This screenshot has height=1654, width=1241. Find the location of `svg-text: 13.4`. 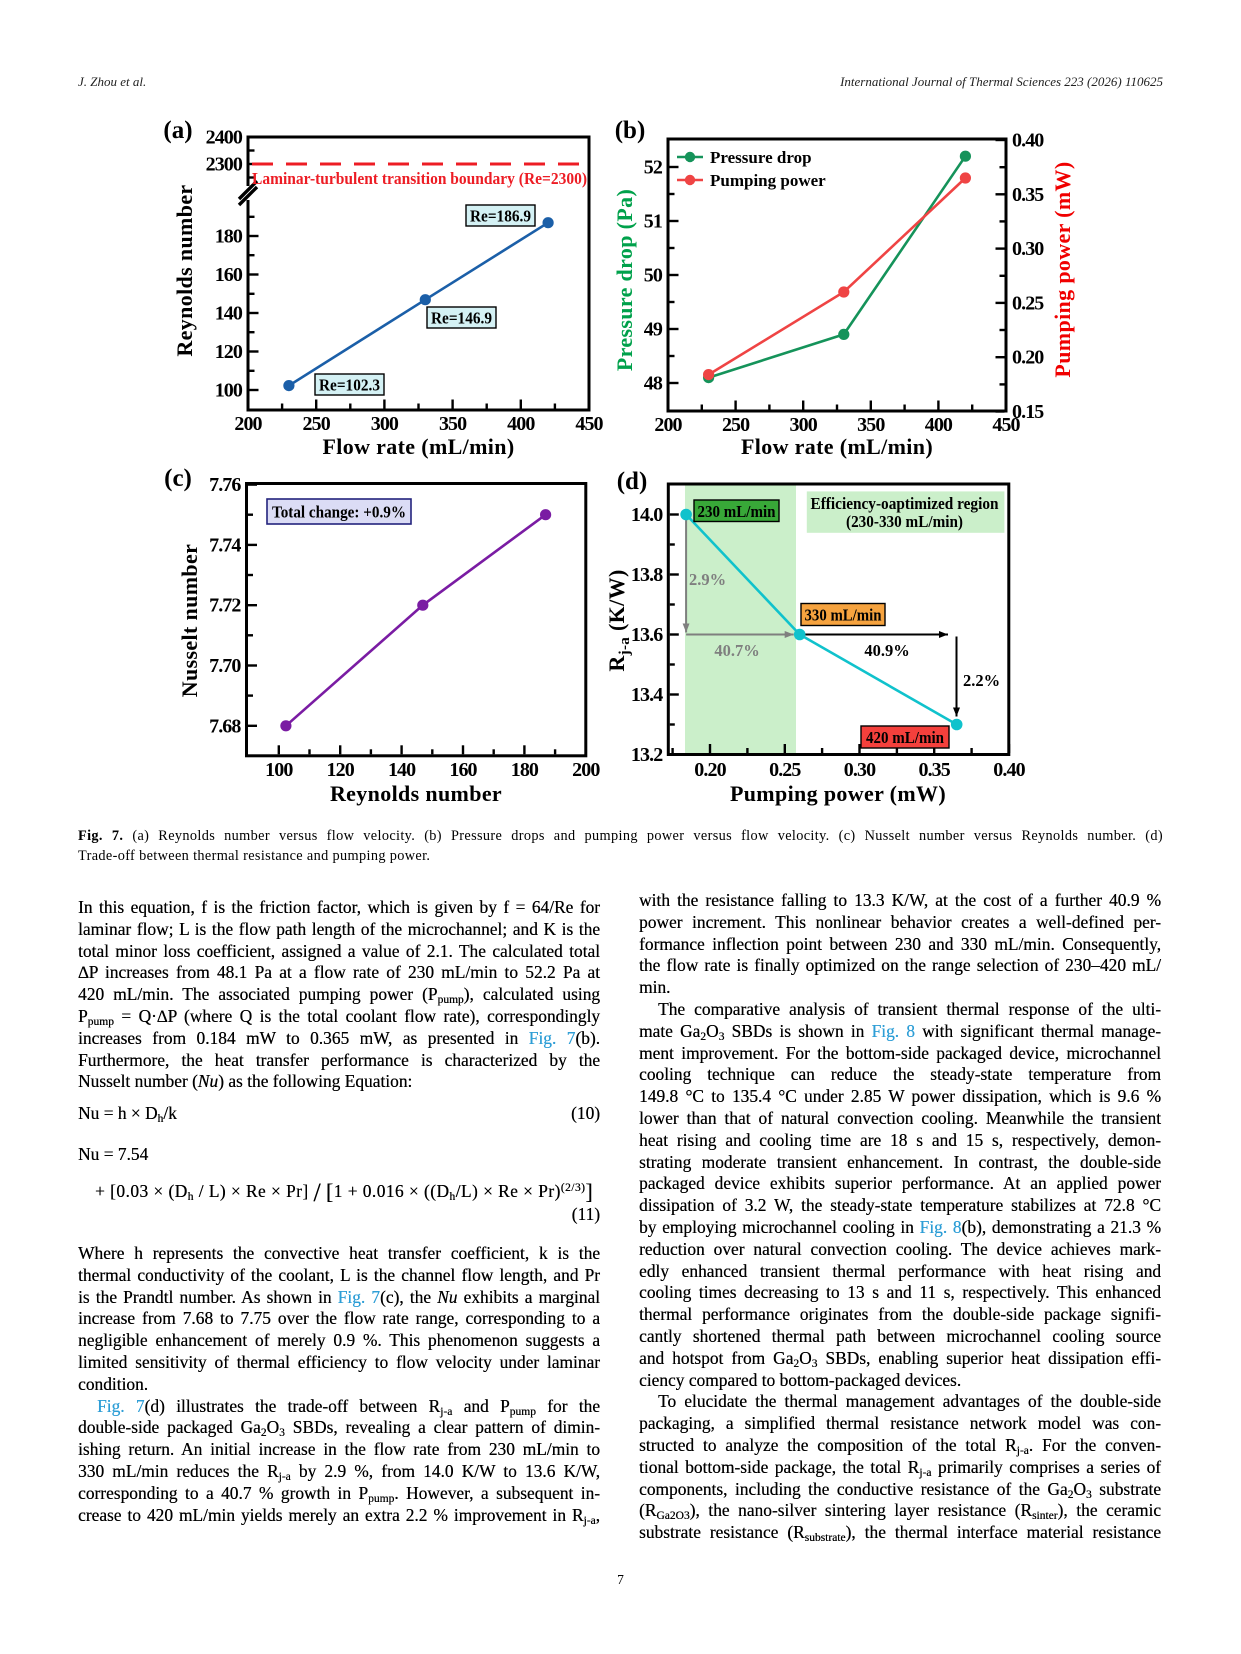

svg-text: 13.4 is located at coordinates (647, 695).